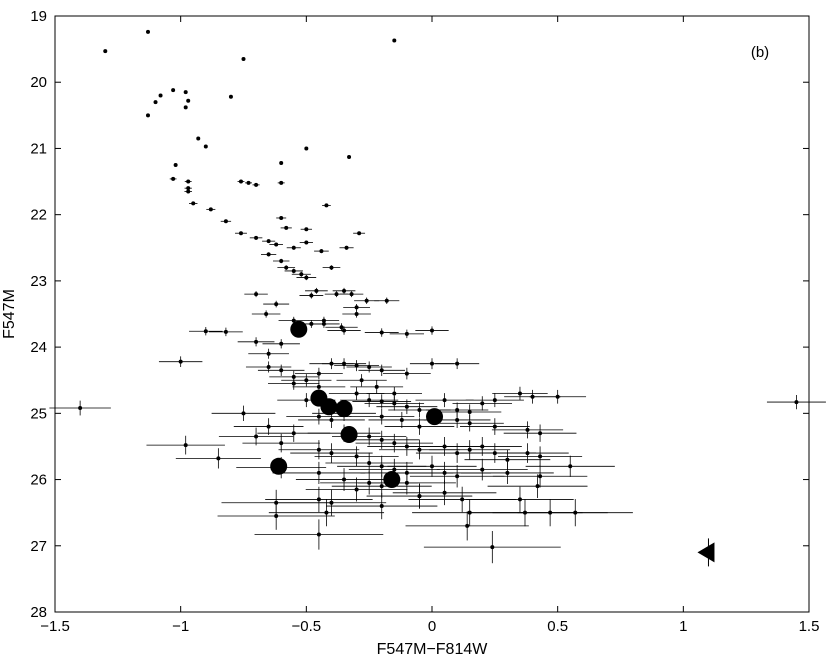 The height and width of the screenshot is (663, 830). Describe the element at coordinates (38, 16) in the screenshot. I see `y-tick-label: 19` at that location.